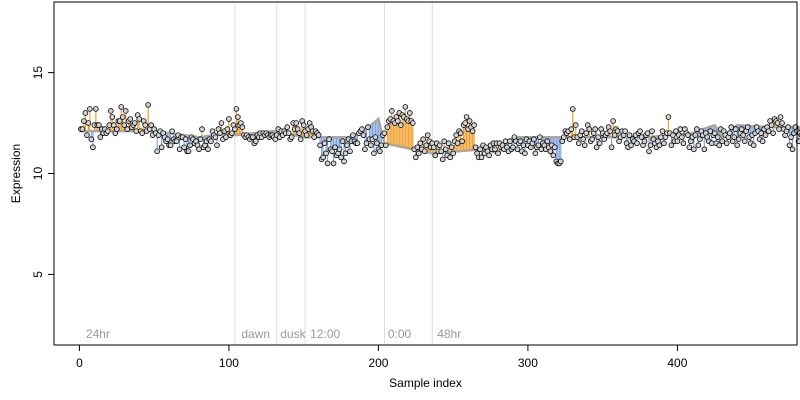  I want to click on time-annotations: 24hr dawn dusk 12:00 0:00 48hr, so click(273, 334).